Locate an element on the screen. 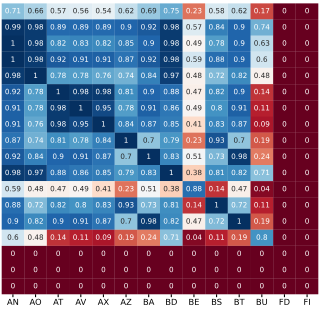 This screenshot has height=320, width=320. x-tick-label: BT is located at coordinates (239, 301).